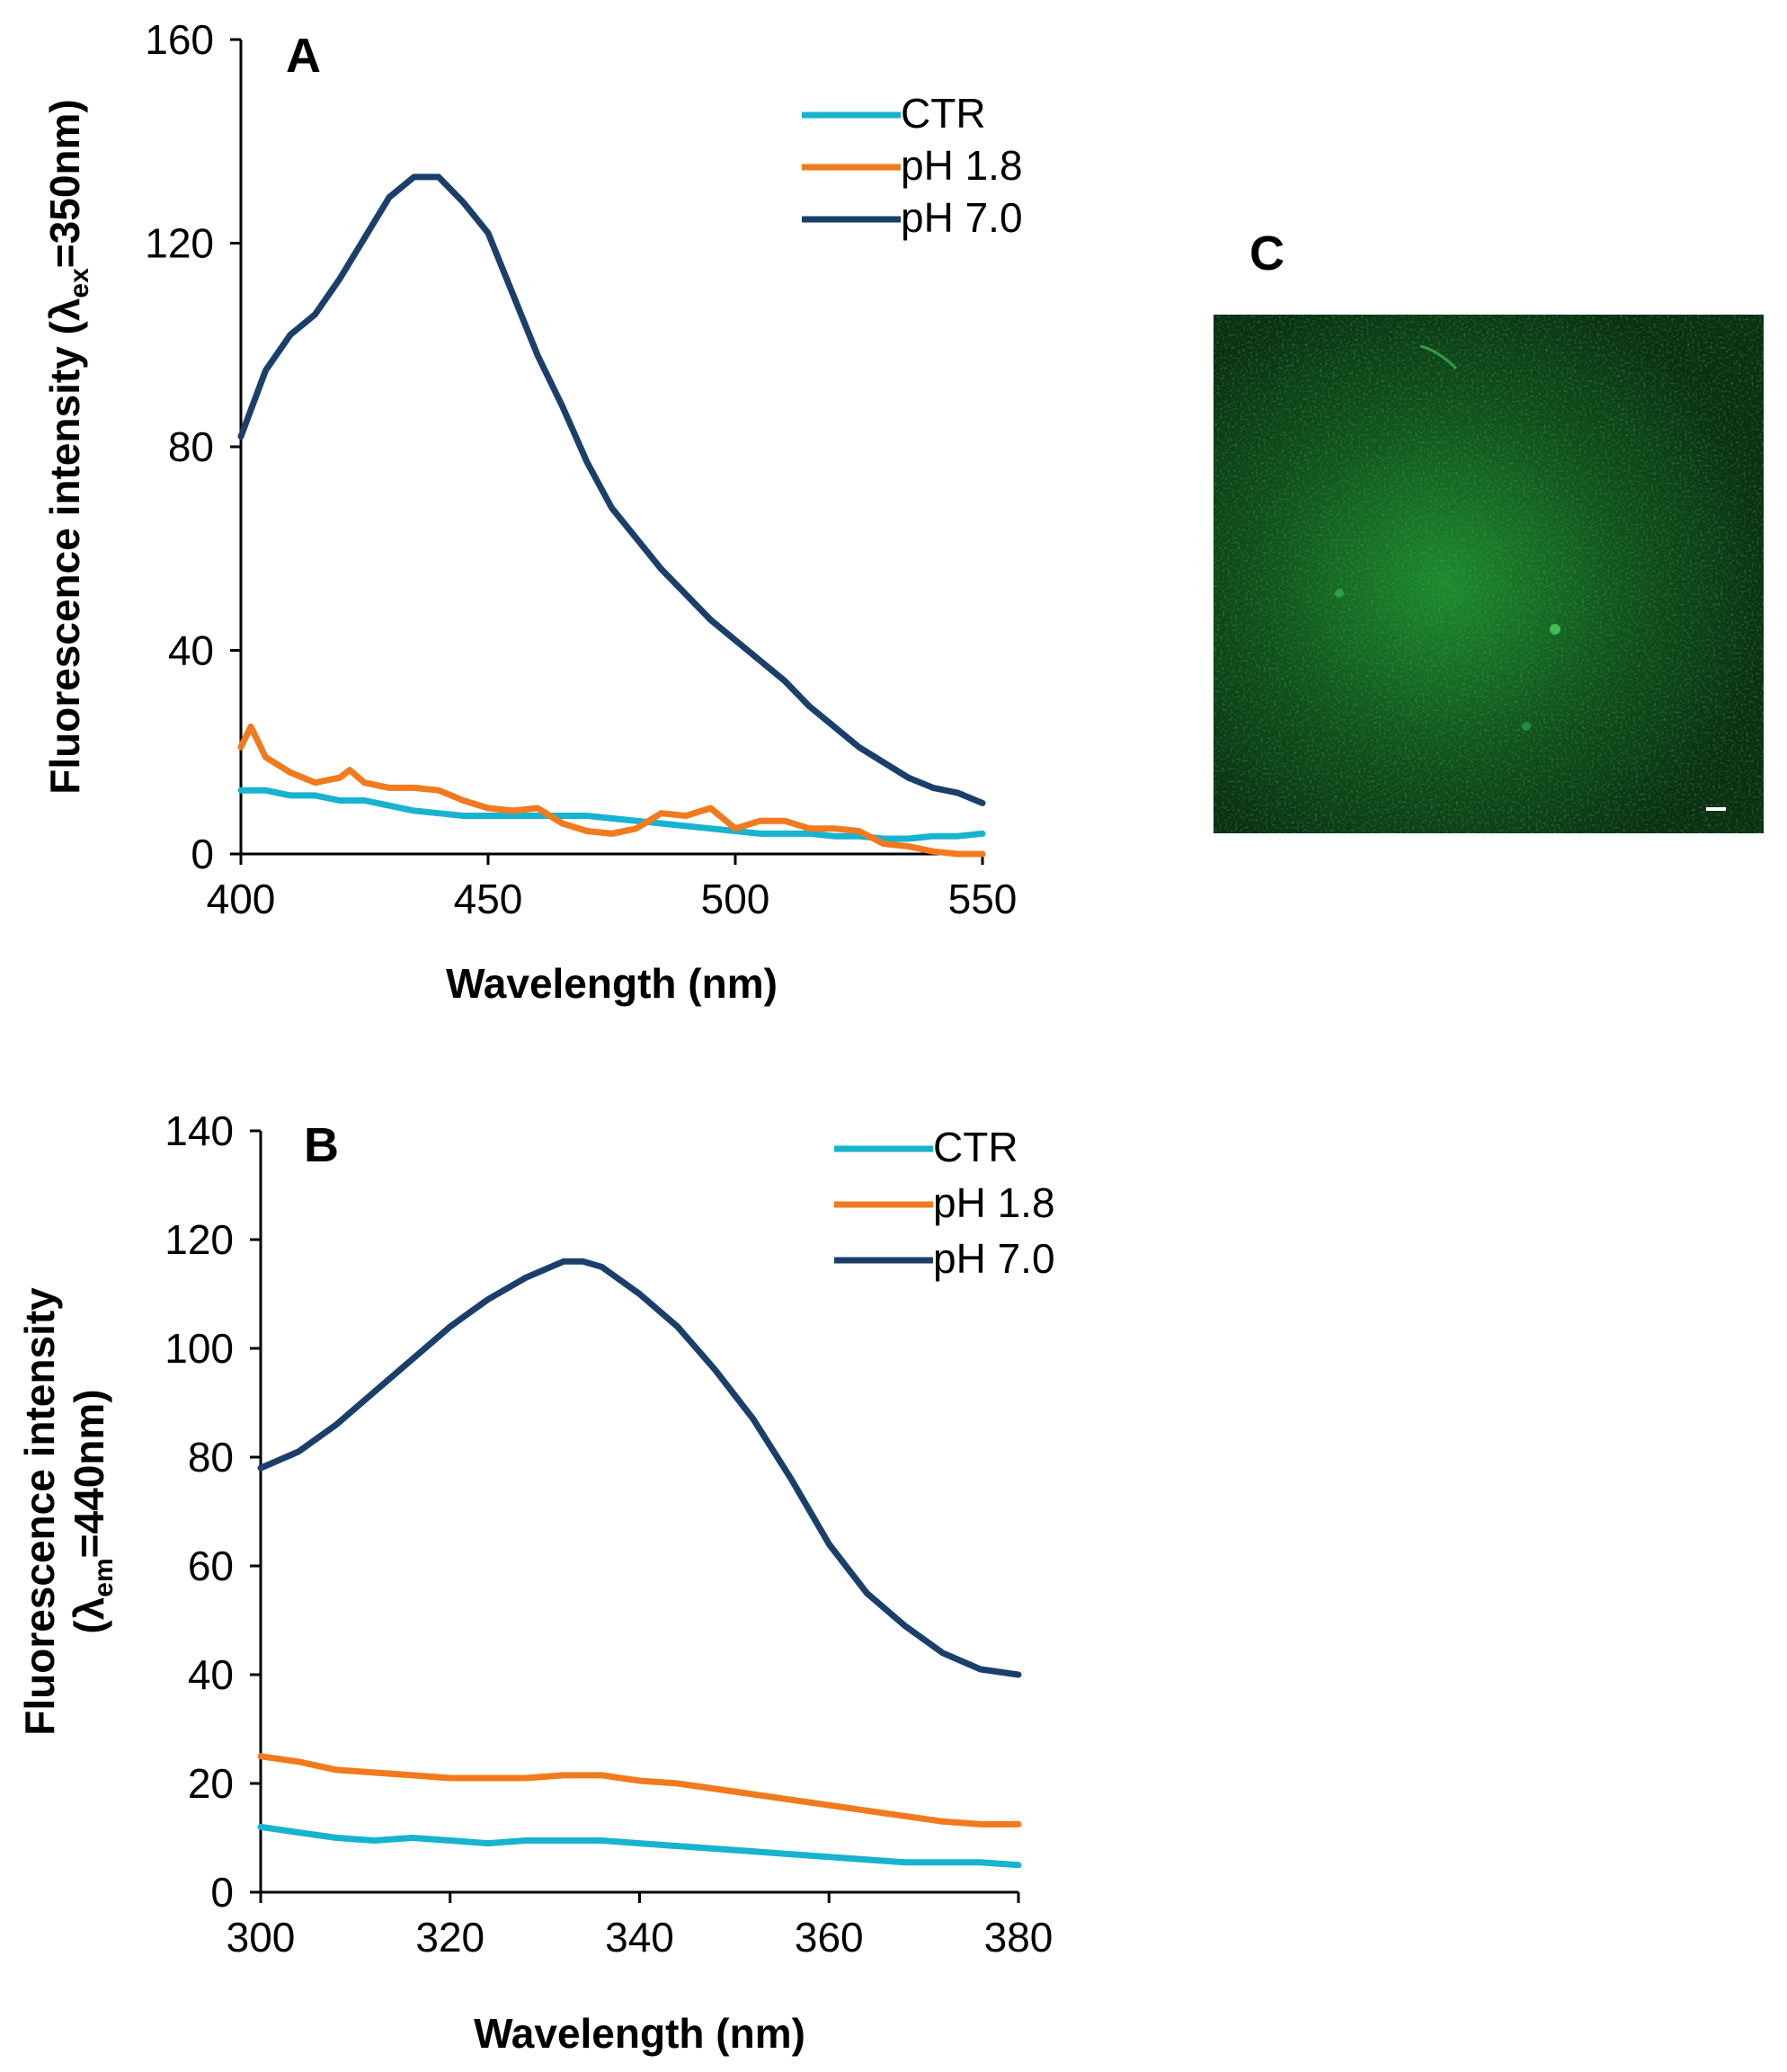 The image size is (1787, 2072). I want to click on panel-b-y-tick-label: 0, so click(222, 1892).